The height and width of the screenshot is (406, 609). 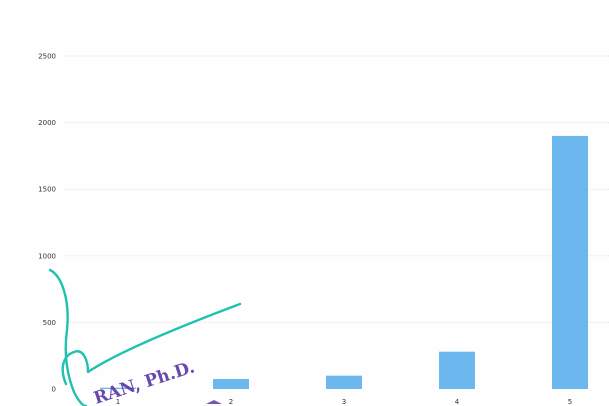 What do you see at coordinates (47, 223) in the screenshot?
I see `y-axis-tick-labels: 0 500 1000 1500 2000 2500` at bounding box center [47, 223].